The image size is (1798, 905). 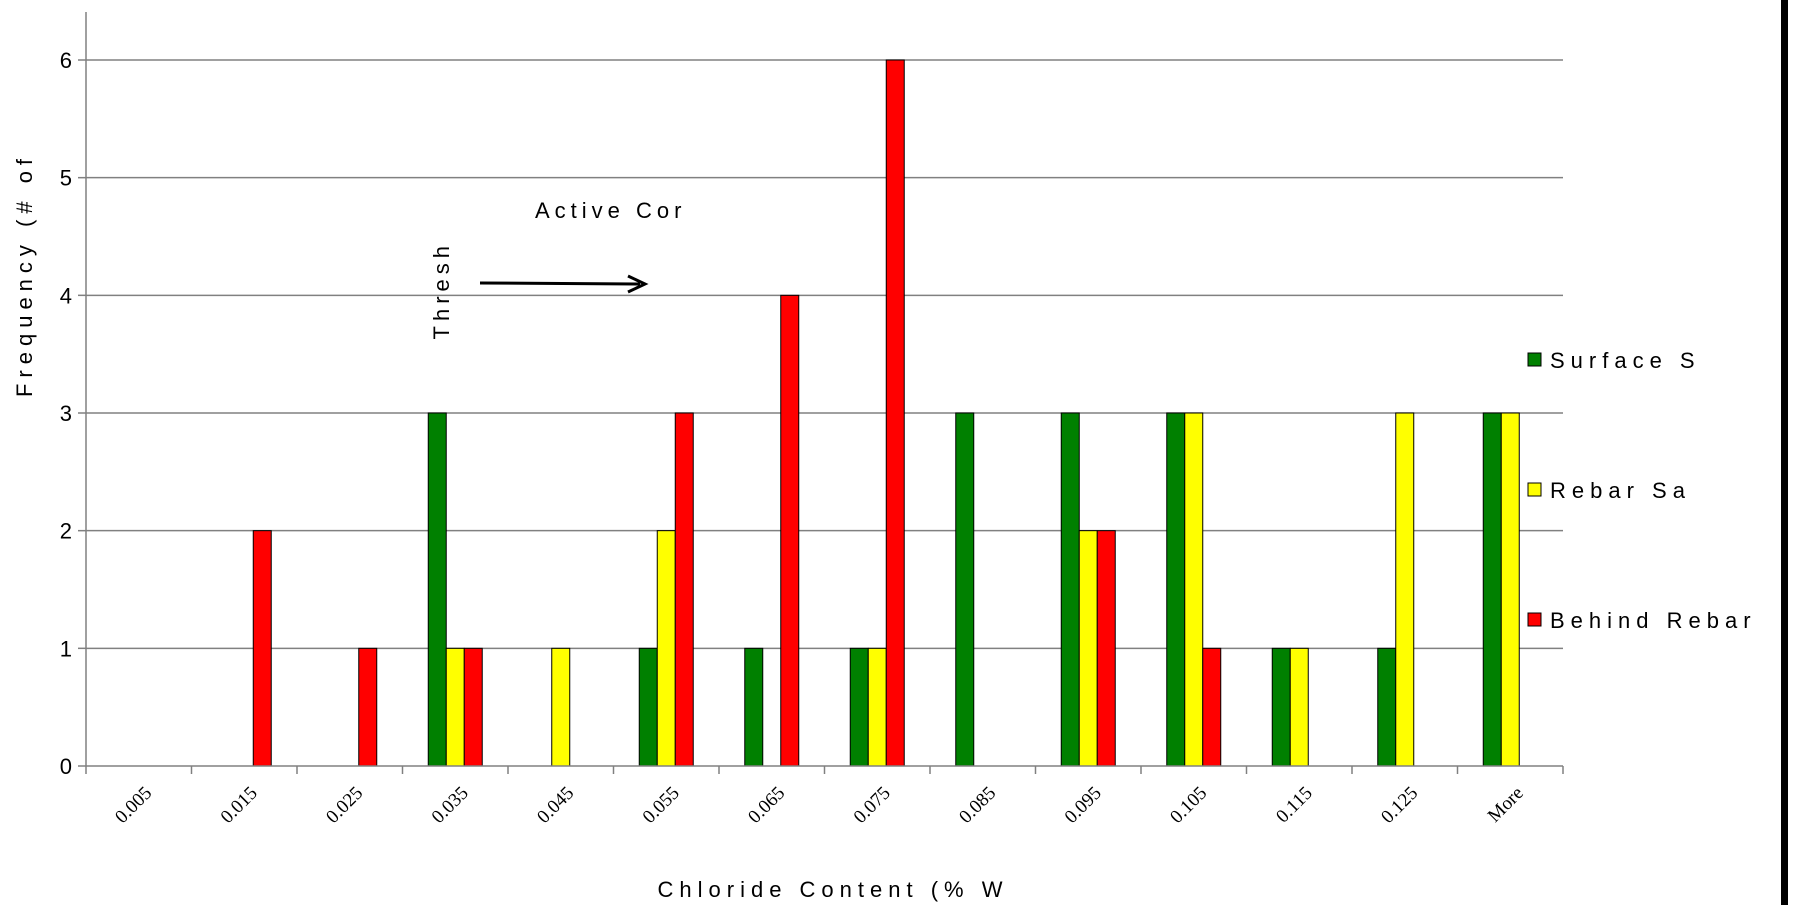 I want to click on legend-label: Behind Rebar, so click(x=1653, y=620).